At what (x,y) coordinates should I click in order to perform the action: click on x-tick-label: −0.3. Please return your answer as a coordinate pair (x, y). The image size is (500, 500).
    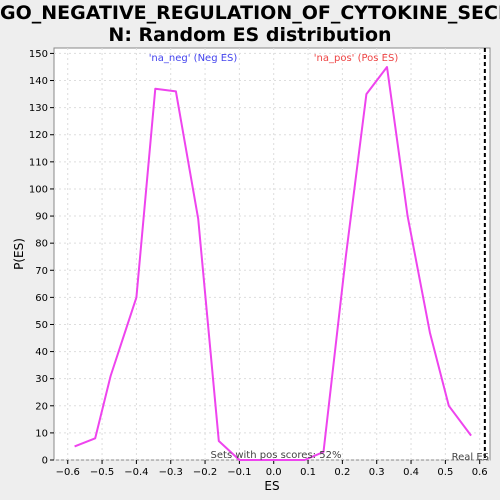
    Looking at the image, I should click on (171, 472).